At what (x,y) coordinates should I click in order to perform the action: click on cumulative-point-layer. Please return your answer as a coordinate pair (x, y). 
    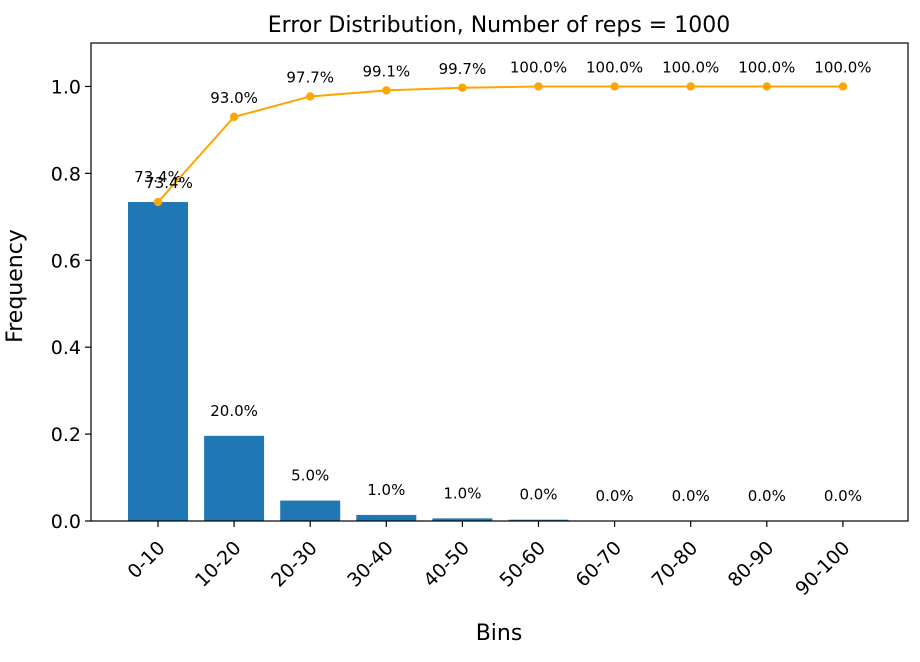
    Looking at the image, I should click on (500, 144).